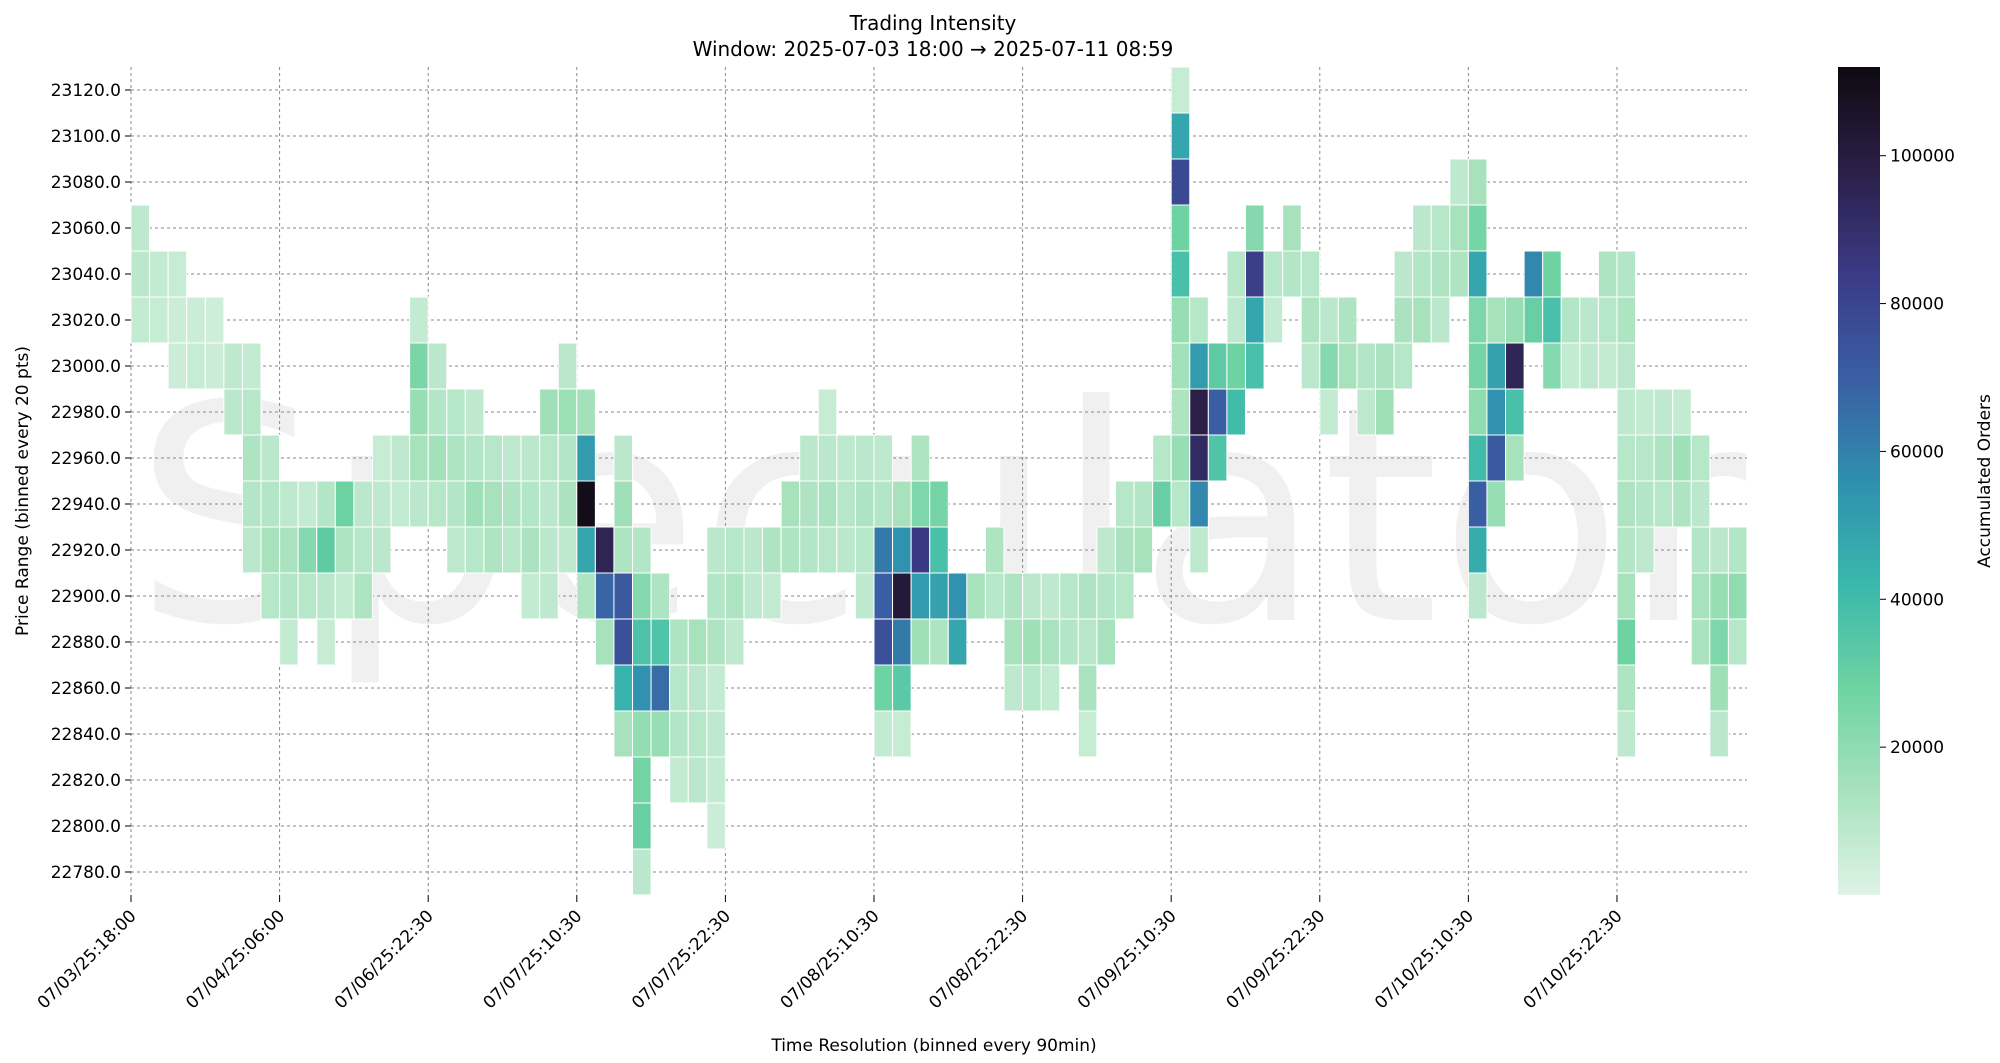 The height and width of the screenshot is (1063, 2000). Describe the element at coordinates (1917, 748) in the screenshot. I see `colorbar-tick-label: 20000` at that location.